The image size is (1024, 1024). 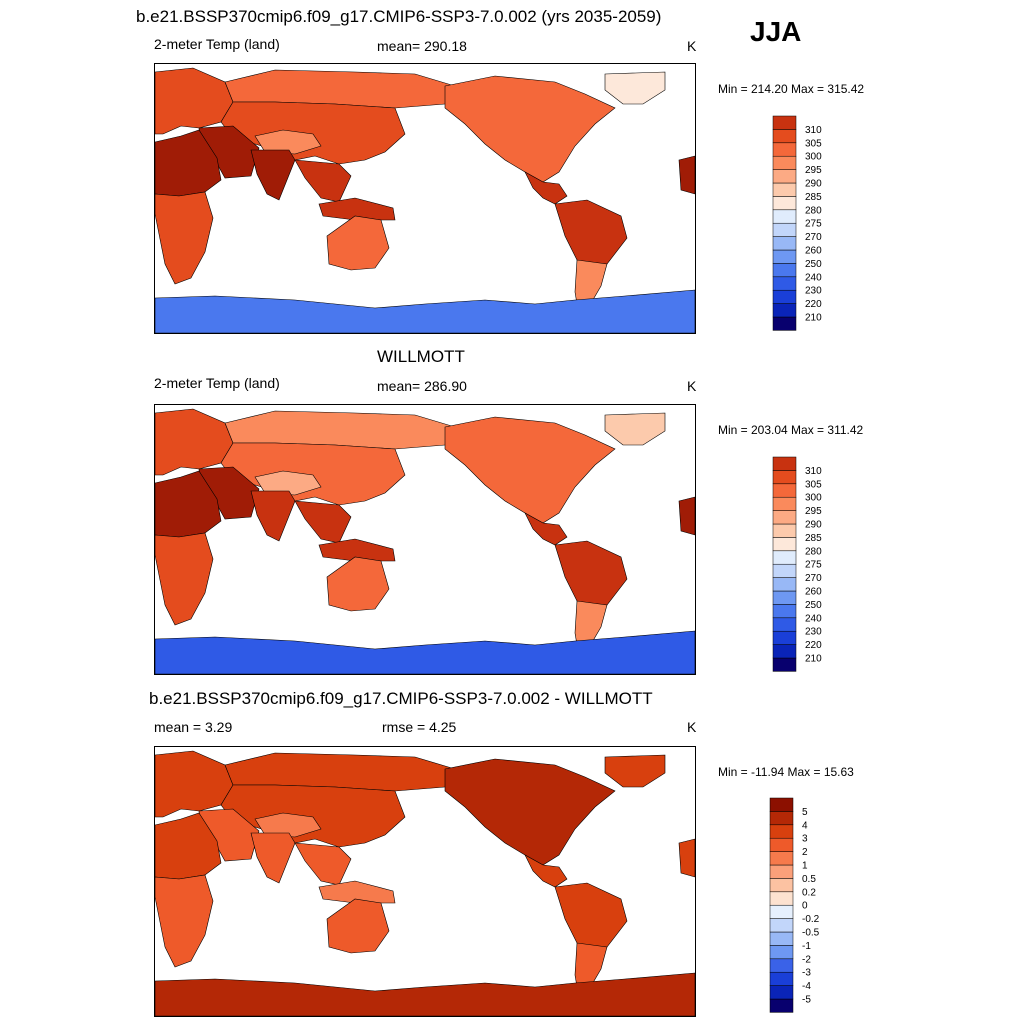 What do you see at coordinates (813, 130) in the screenshot?
I see `colorbar-tick-label: 310` at bounding box center [813, 130].